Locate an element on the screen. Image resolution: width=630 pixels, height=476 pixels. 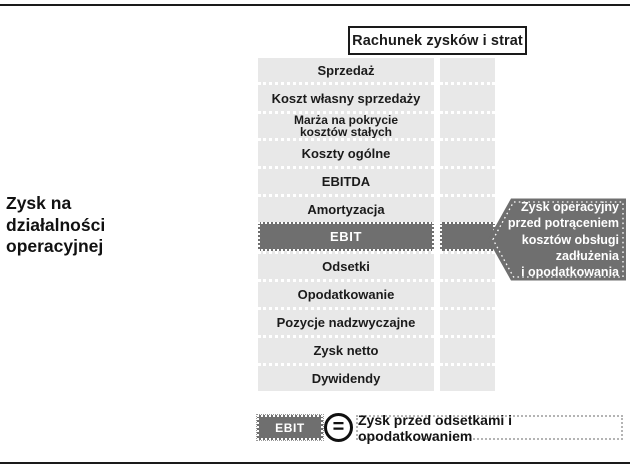
table-row: Koszty ogólne is located at coordinates (376, 152).